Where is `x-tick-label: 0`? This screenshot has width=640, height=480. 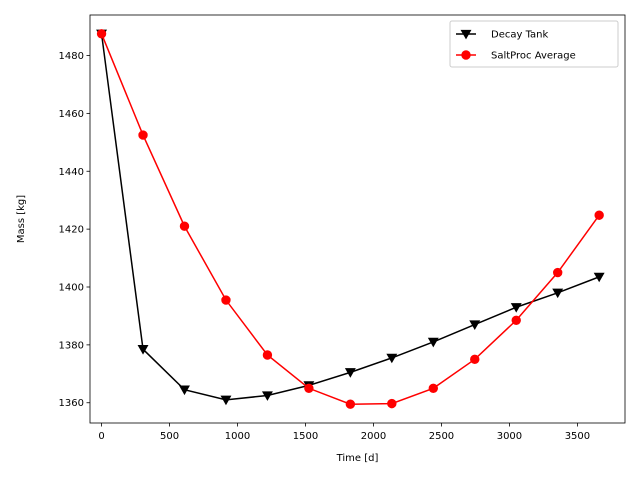
x-tick-label: 0 is located at coordinates (101, 436).